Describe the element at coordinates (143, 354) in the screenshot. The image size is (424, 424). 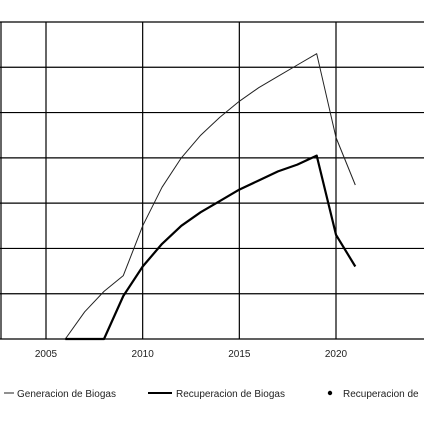
I see `x-tick-label: 2010` at that location.